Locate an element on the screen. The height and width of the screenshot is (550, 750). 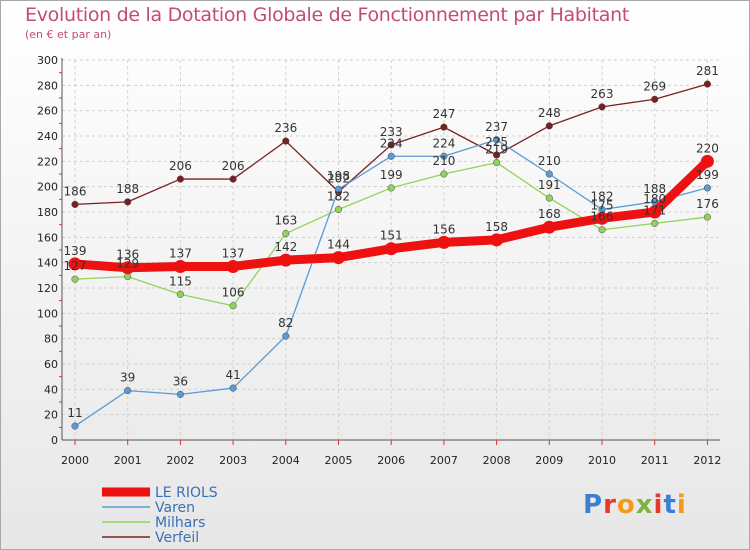
data-label: 129 is located at coordinates (127, 264).